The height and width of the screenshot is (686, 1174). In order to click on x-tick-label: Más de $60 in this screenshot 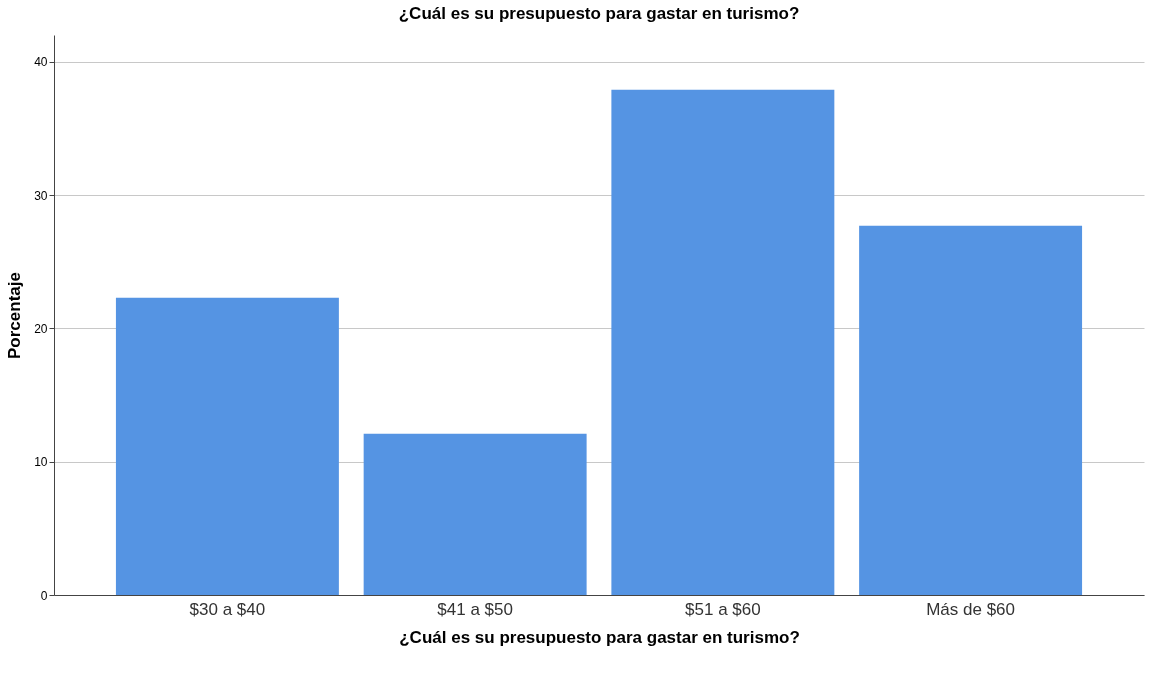, I will do `click(971, 609)`.